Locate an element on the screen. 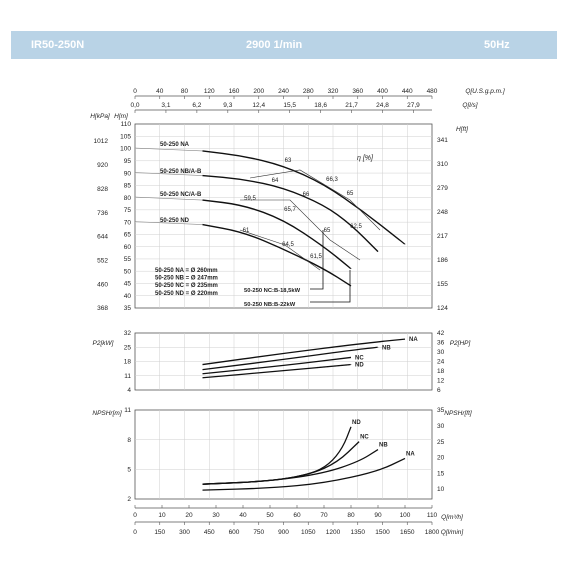  axis-hp-label: 30 is located at coordinates (441, 352).